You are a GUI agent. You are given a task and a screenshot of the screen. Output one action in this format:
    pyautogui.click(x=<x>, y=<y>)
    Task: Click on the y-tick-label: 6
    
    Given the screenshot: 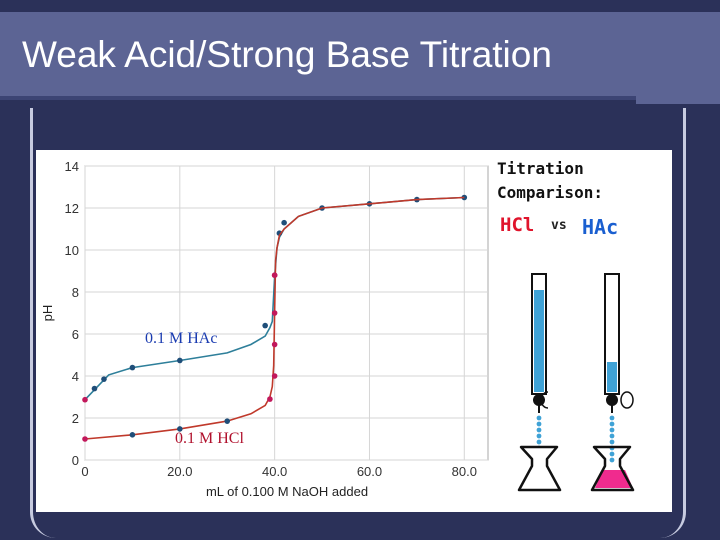 What is the action you would take?
    pyautogui.click(x=75, y=334)
    